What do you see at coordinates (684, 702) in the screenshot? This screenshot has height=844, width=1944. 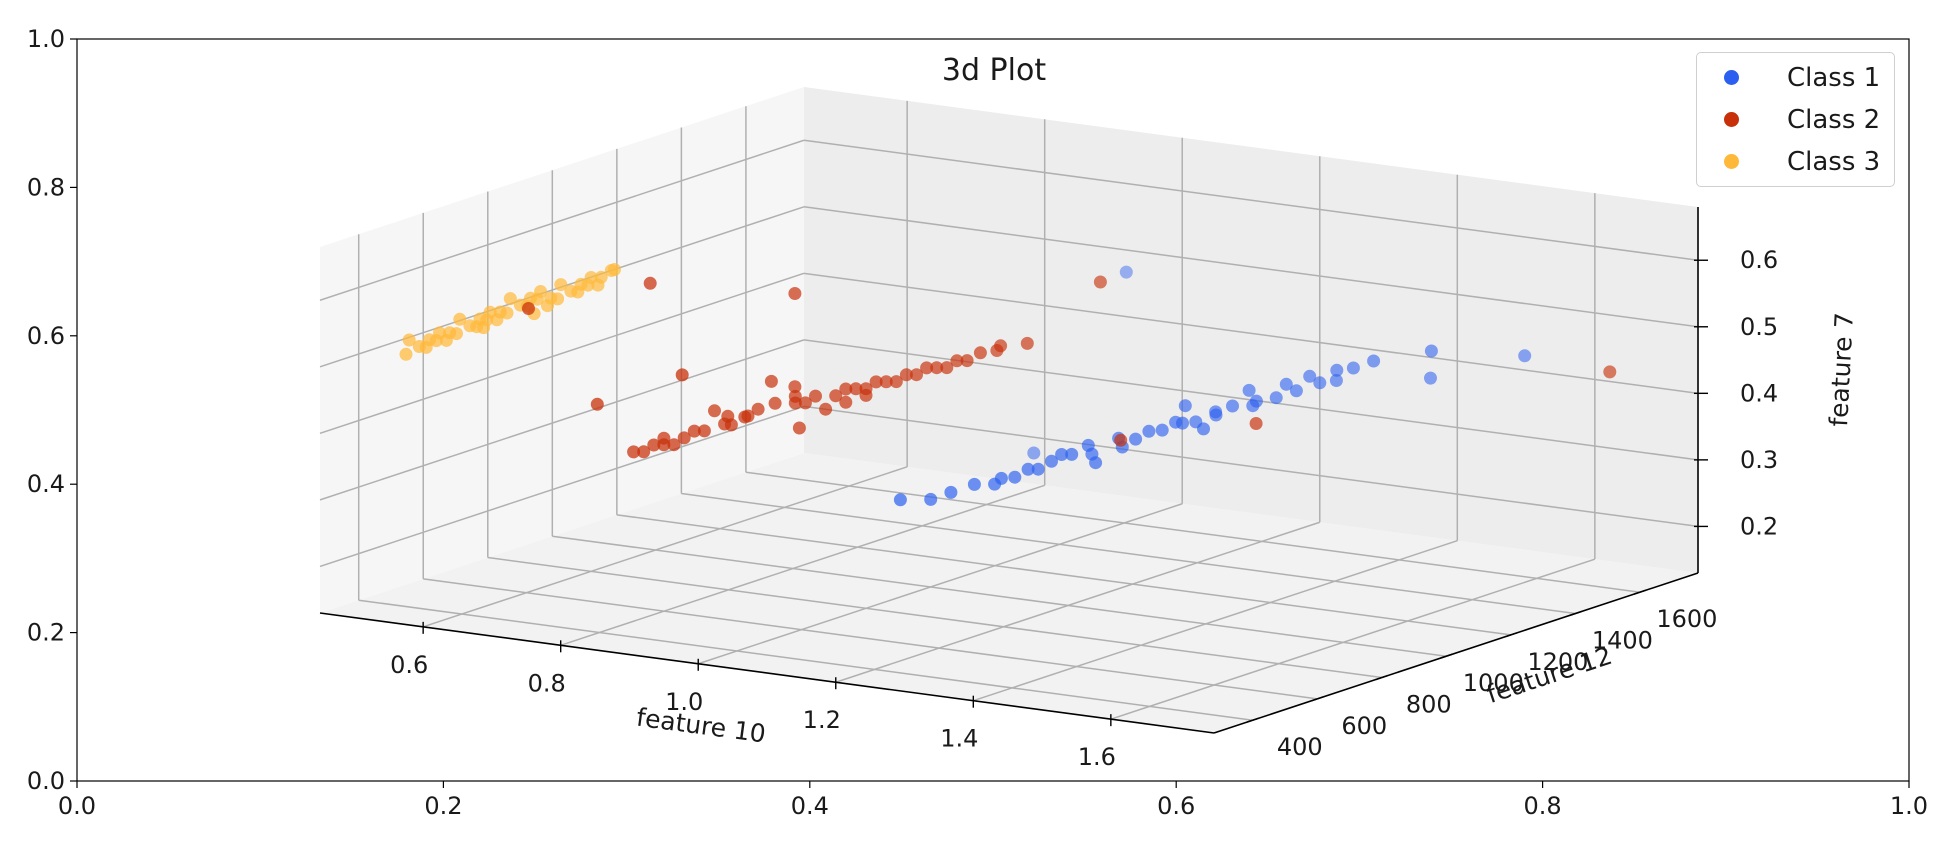 I see `x-tick-label: 1.0` at bounding box center [684, 702].